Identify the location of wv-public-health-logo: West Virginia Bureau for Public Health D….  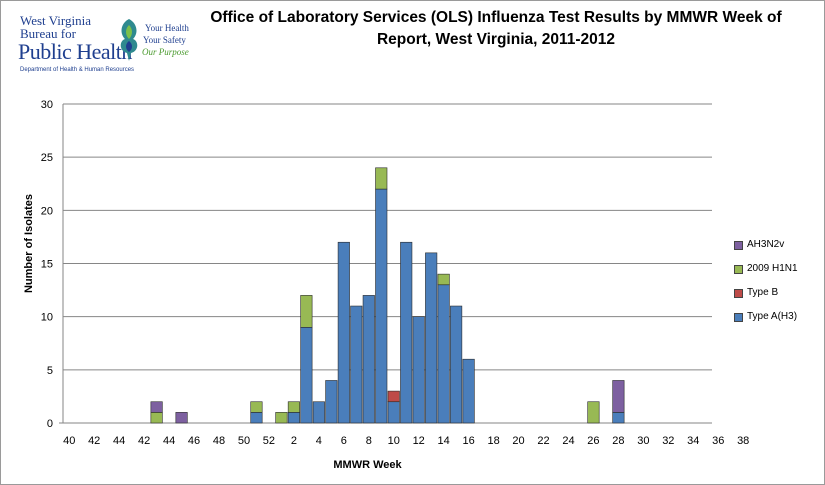
(105, 44).